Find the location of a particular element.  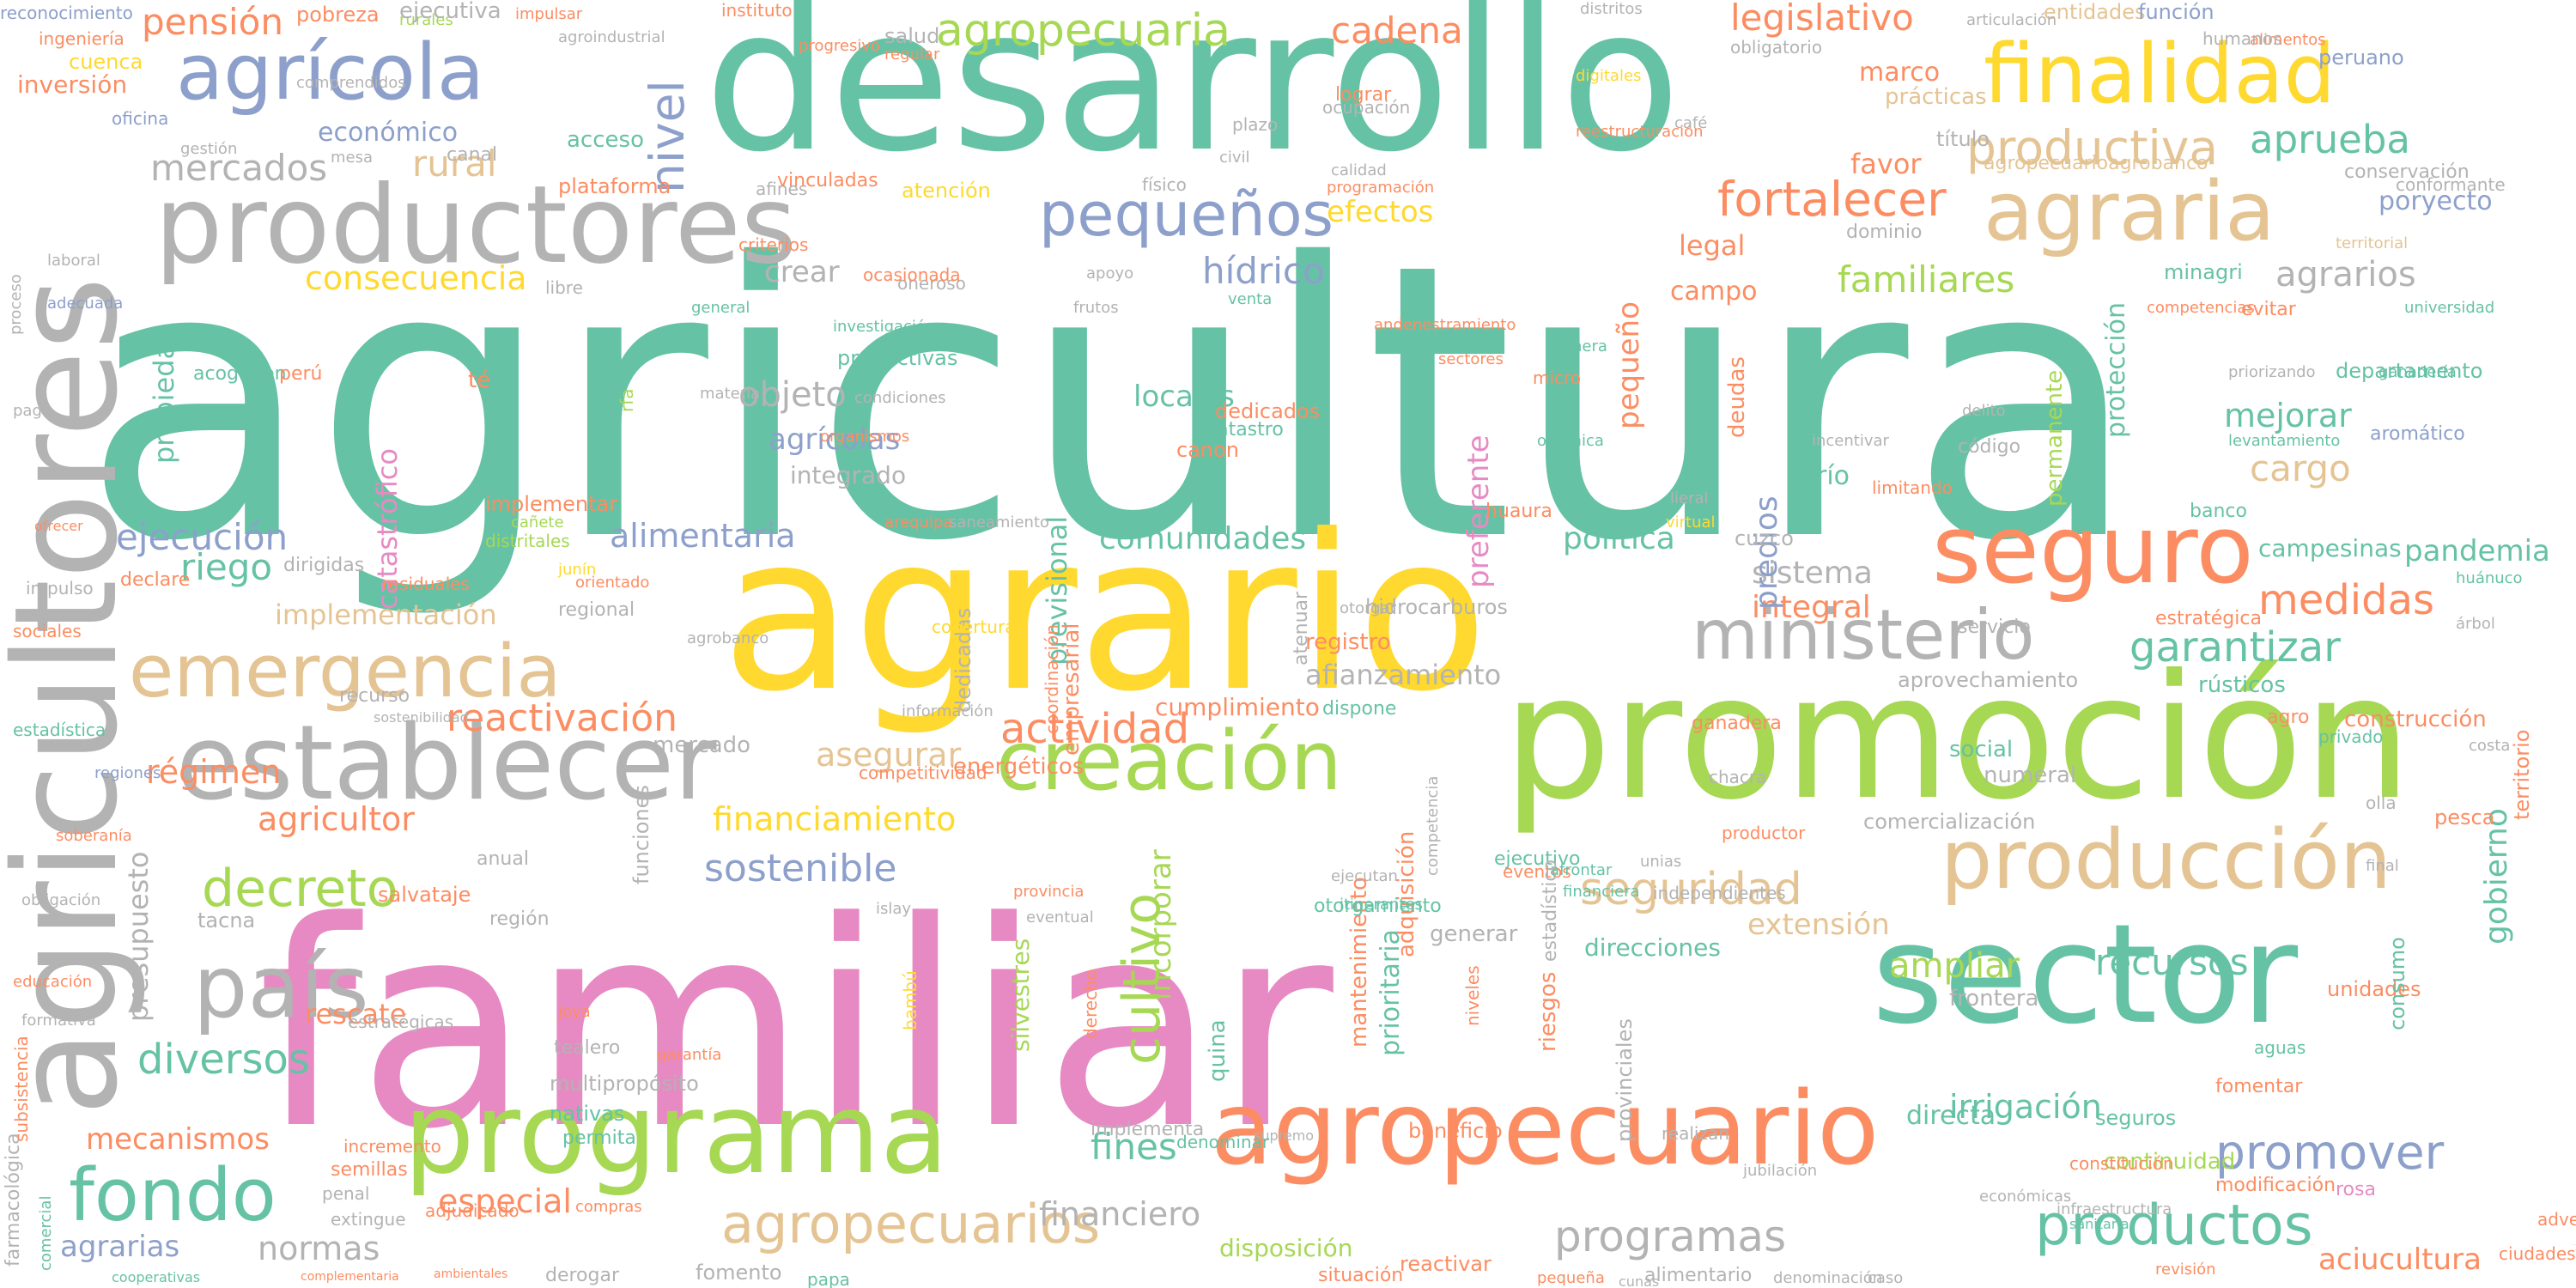

word: empresarial is located at coordinates (1071, 689).